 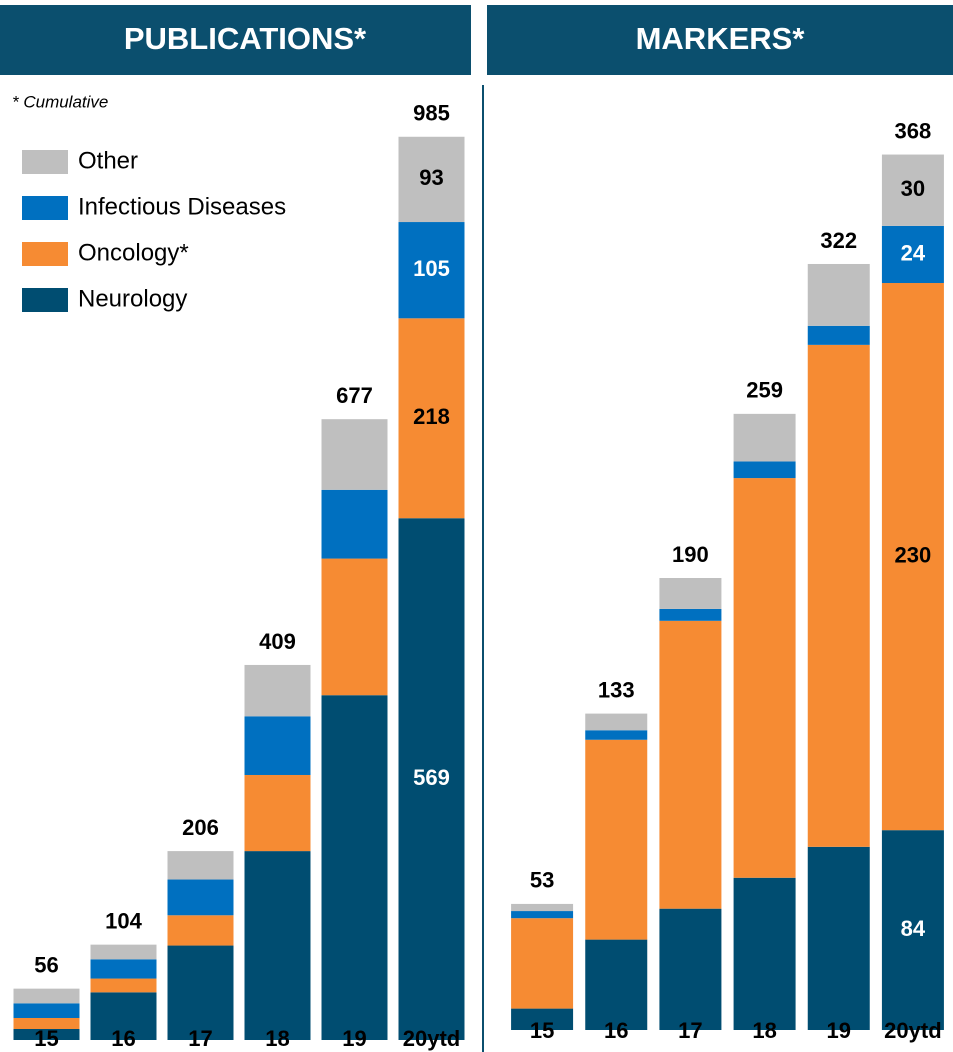 What do you see at coordinates (46, 964) in the screenshot?
I see `total-label: 56` at bounding box center [46, 964].